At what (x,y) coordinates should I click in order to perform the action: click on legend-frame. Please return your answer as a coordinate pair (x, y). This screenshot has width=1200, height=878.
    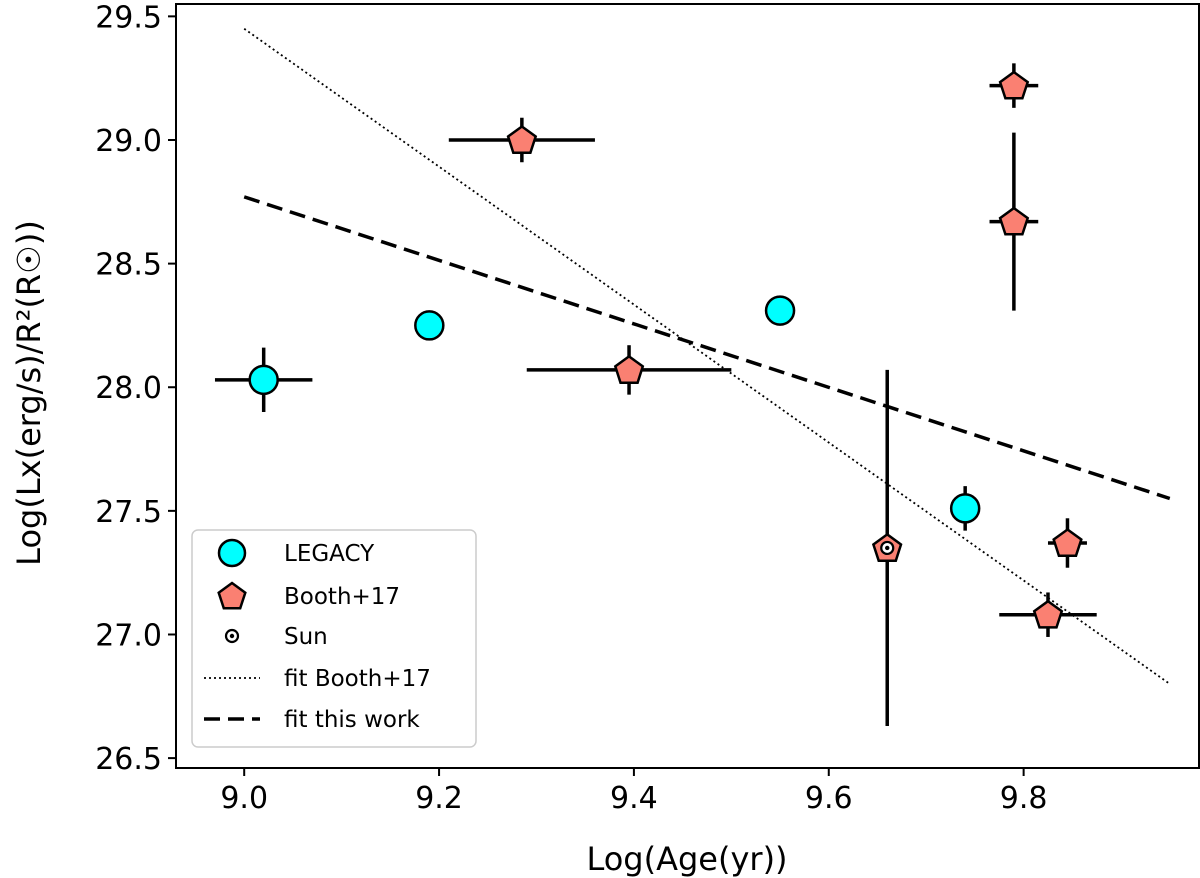
    Looking at the image, I should click on (334, 638).